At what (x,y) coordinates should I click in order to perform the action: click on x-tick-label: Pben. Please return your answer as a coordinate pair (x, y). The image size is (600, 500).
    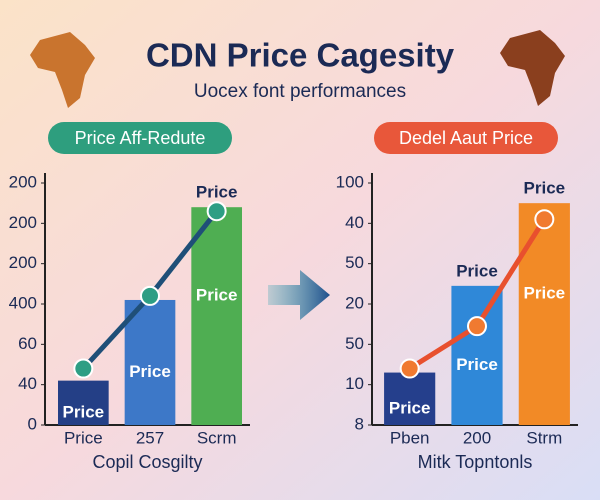
    Looking at the image, I should click on (410, 437).